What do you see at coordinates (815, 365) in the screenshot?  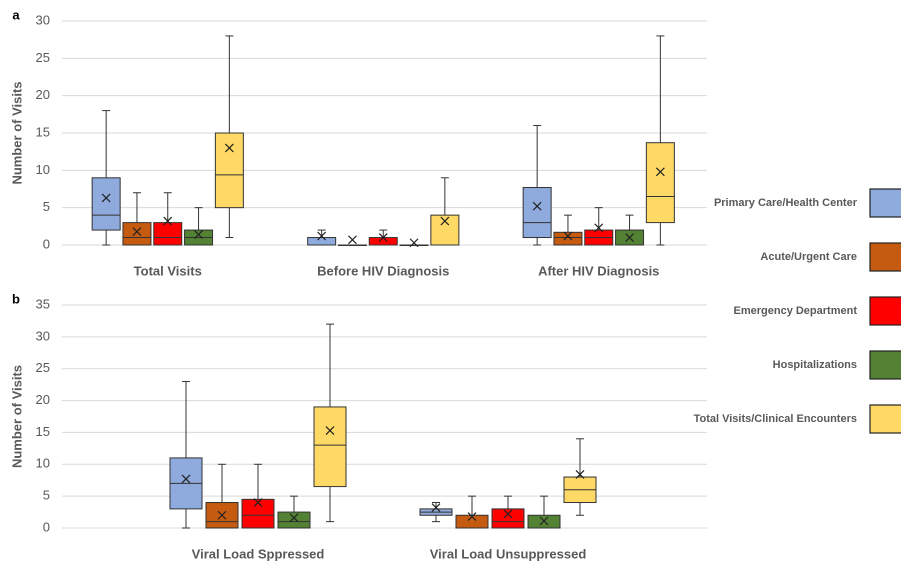 I see `legend-label: Hospitalizations` at bounding box center [815, 365].